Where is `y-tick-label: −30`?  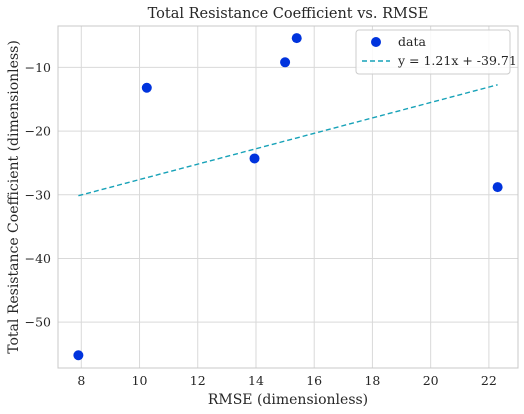 y-tick-label: −30 is located at coordinates (38, 194).